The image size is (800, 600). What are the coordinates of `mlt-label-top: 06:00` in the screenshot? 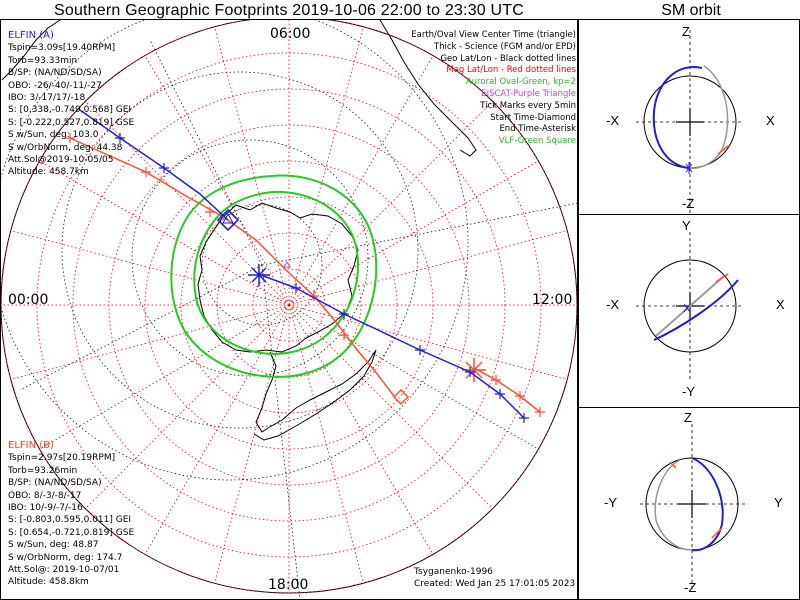 It's located at (290, 34).